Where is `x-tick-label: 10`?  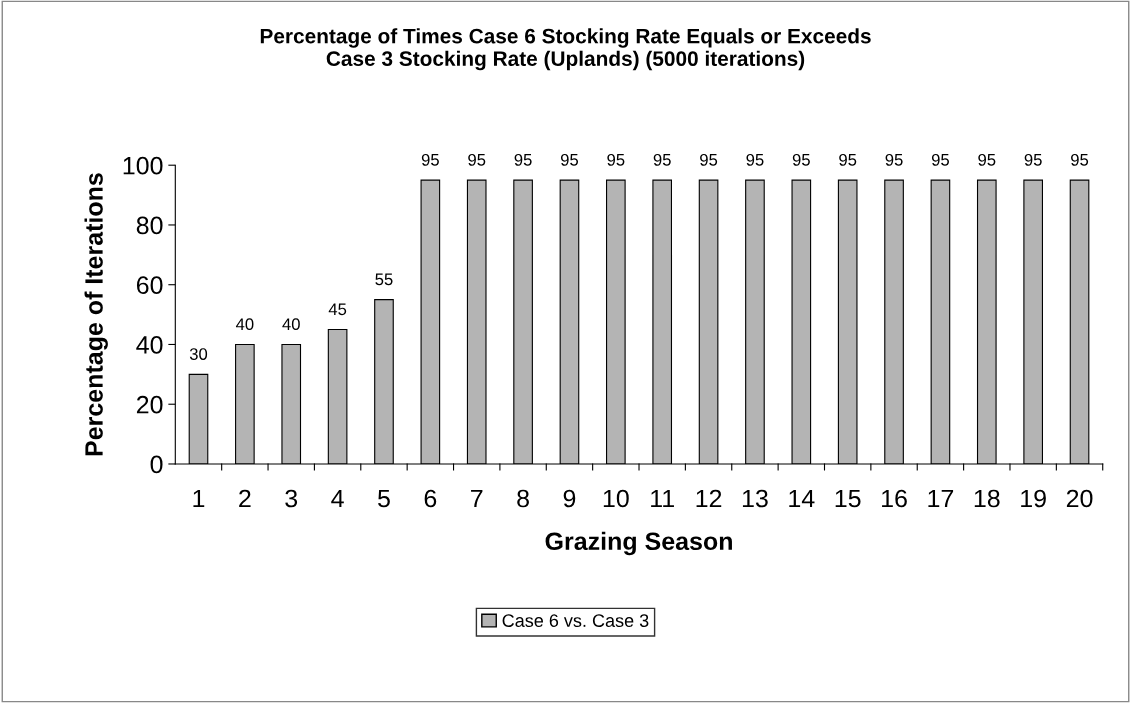 x-tick-label: 10 is located at coordinates (616, 498).